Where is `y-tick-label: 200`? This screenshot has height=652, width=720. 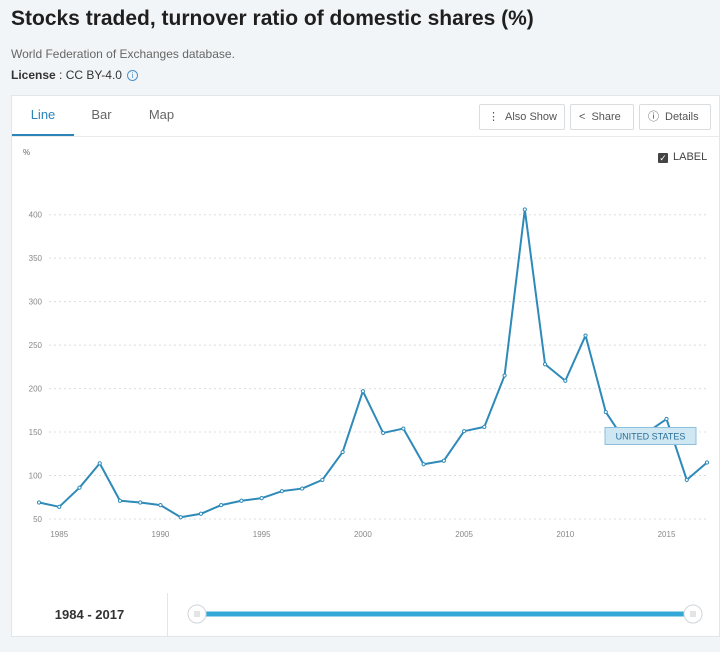 y-tick-label: 200 is located at coordinates (36, 389).